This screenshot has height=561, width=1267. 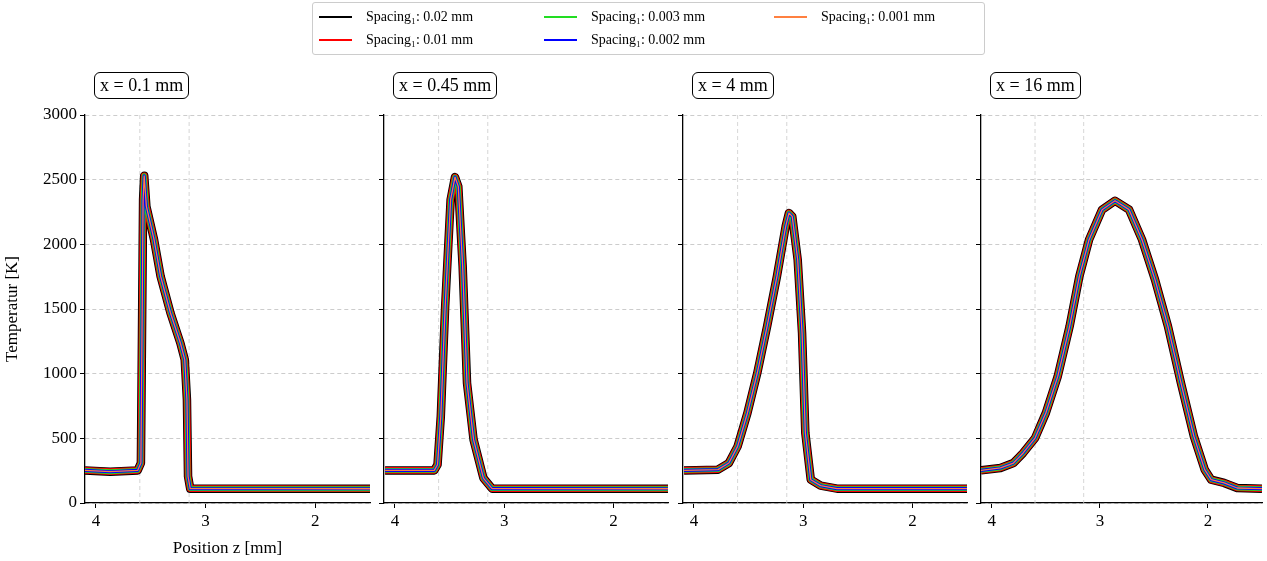 I want to click on legend-label: Spacing₁: 0.01 mm, so click(x=420, y=39).